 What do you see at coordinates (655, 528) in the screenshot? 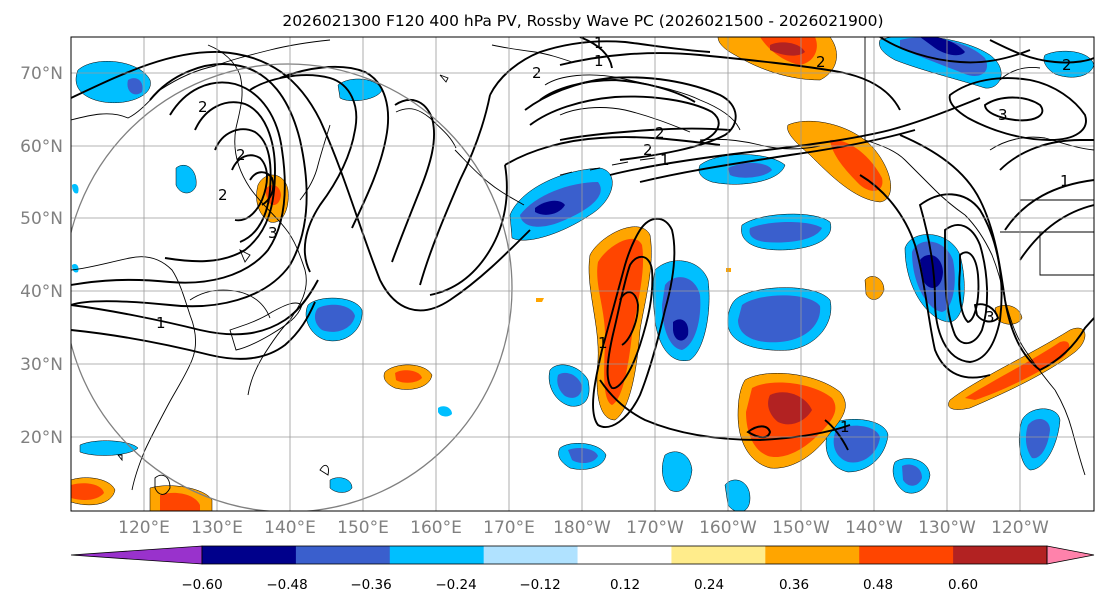
I see `lon-label: 170°W` at bounding box center [655, 528].